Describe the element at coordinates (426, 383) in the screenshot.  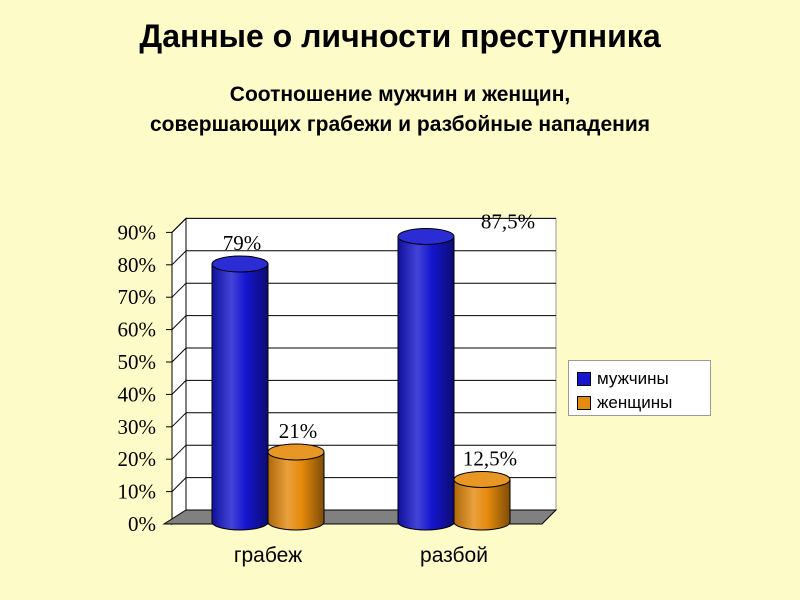
I see `bar-мужчины-разбой` at that location.